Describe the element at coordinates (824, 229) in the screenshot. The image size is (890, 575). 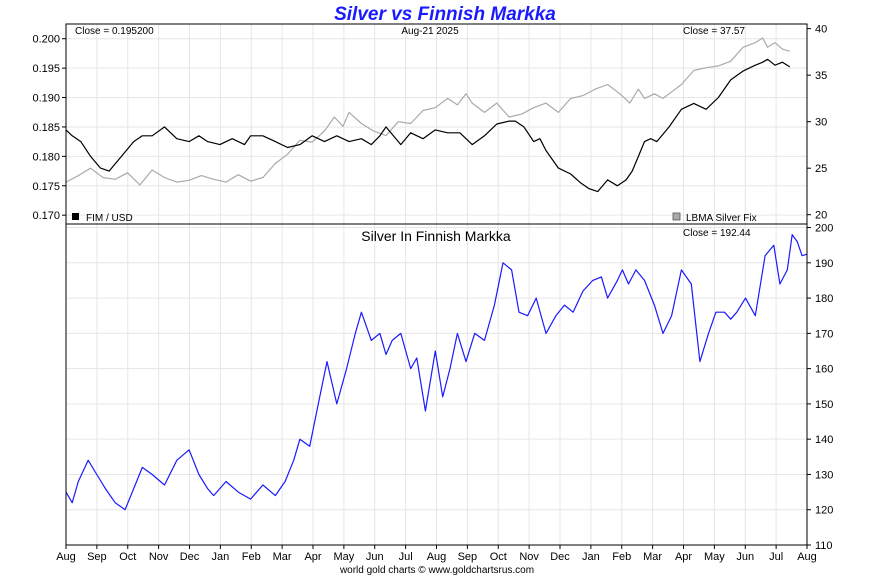
I see `bottom-right-tick-label: 200` at that location.